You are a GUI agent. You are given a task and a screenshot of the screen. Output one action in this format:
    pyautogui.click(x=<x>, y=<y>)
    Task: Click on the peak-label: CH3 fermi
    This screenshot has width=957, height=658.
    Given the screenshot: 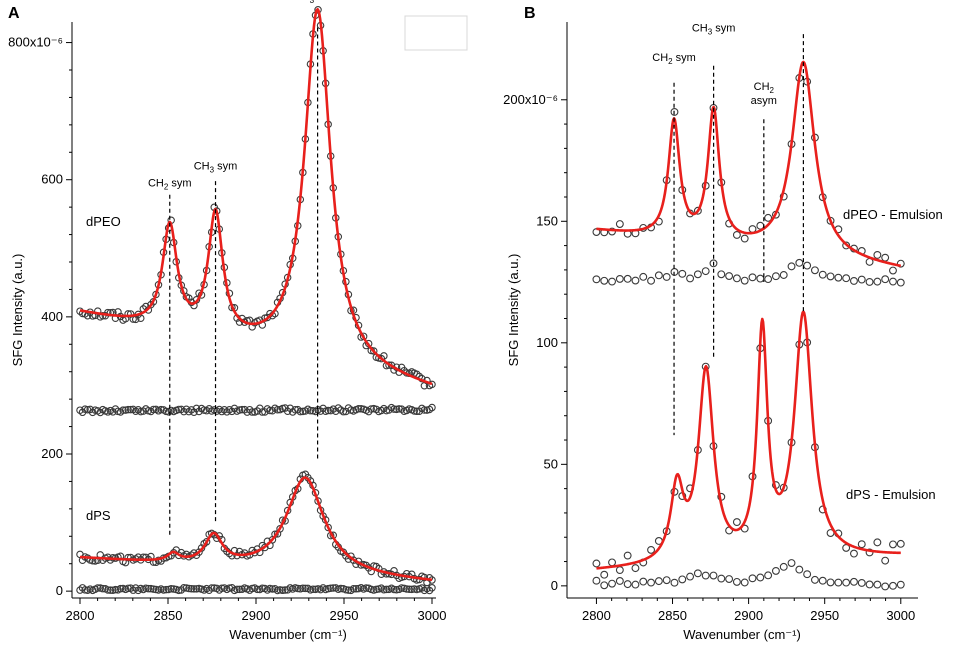 What is the action you would take?
    pyautogui.click(x=318, y=2)
    